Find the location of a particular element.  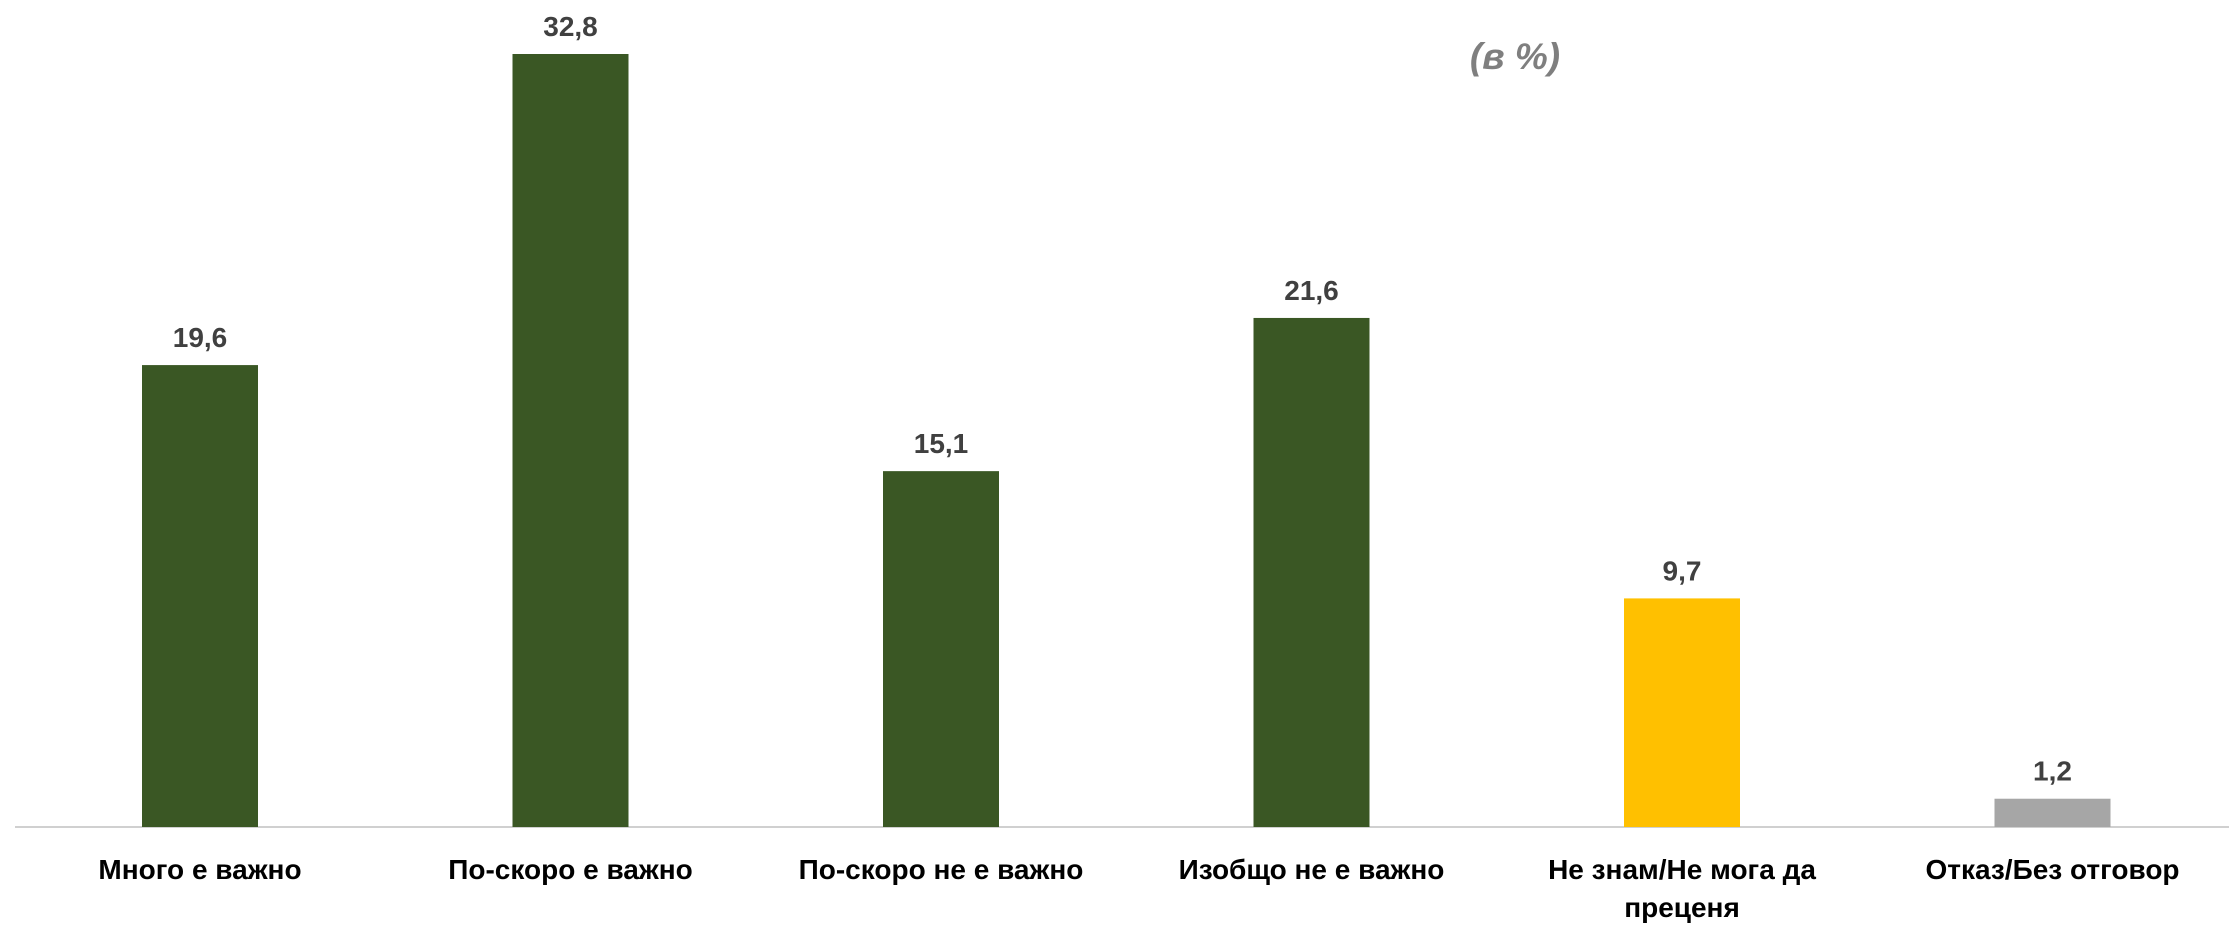

value-label: 19,6 is located at coordinates (200, 337).